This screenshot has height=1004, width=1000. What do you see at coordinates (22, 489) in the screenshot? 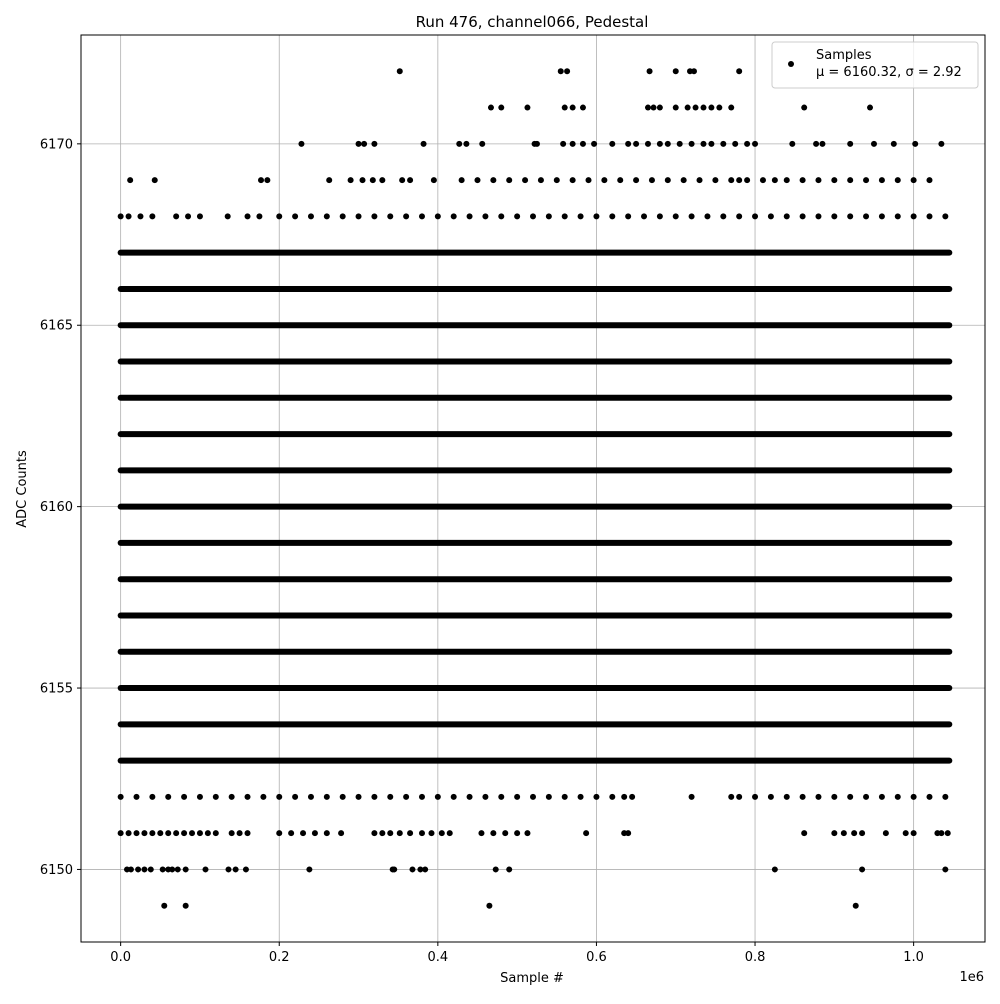
I see `y-axis-label: ADC Counts` at bounding box center [22, 489].